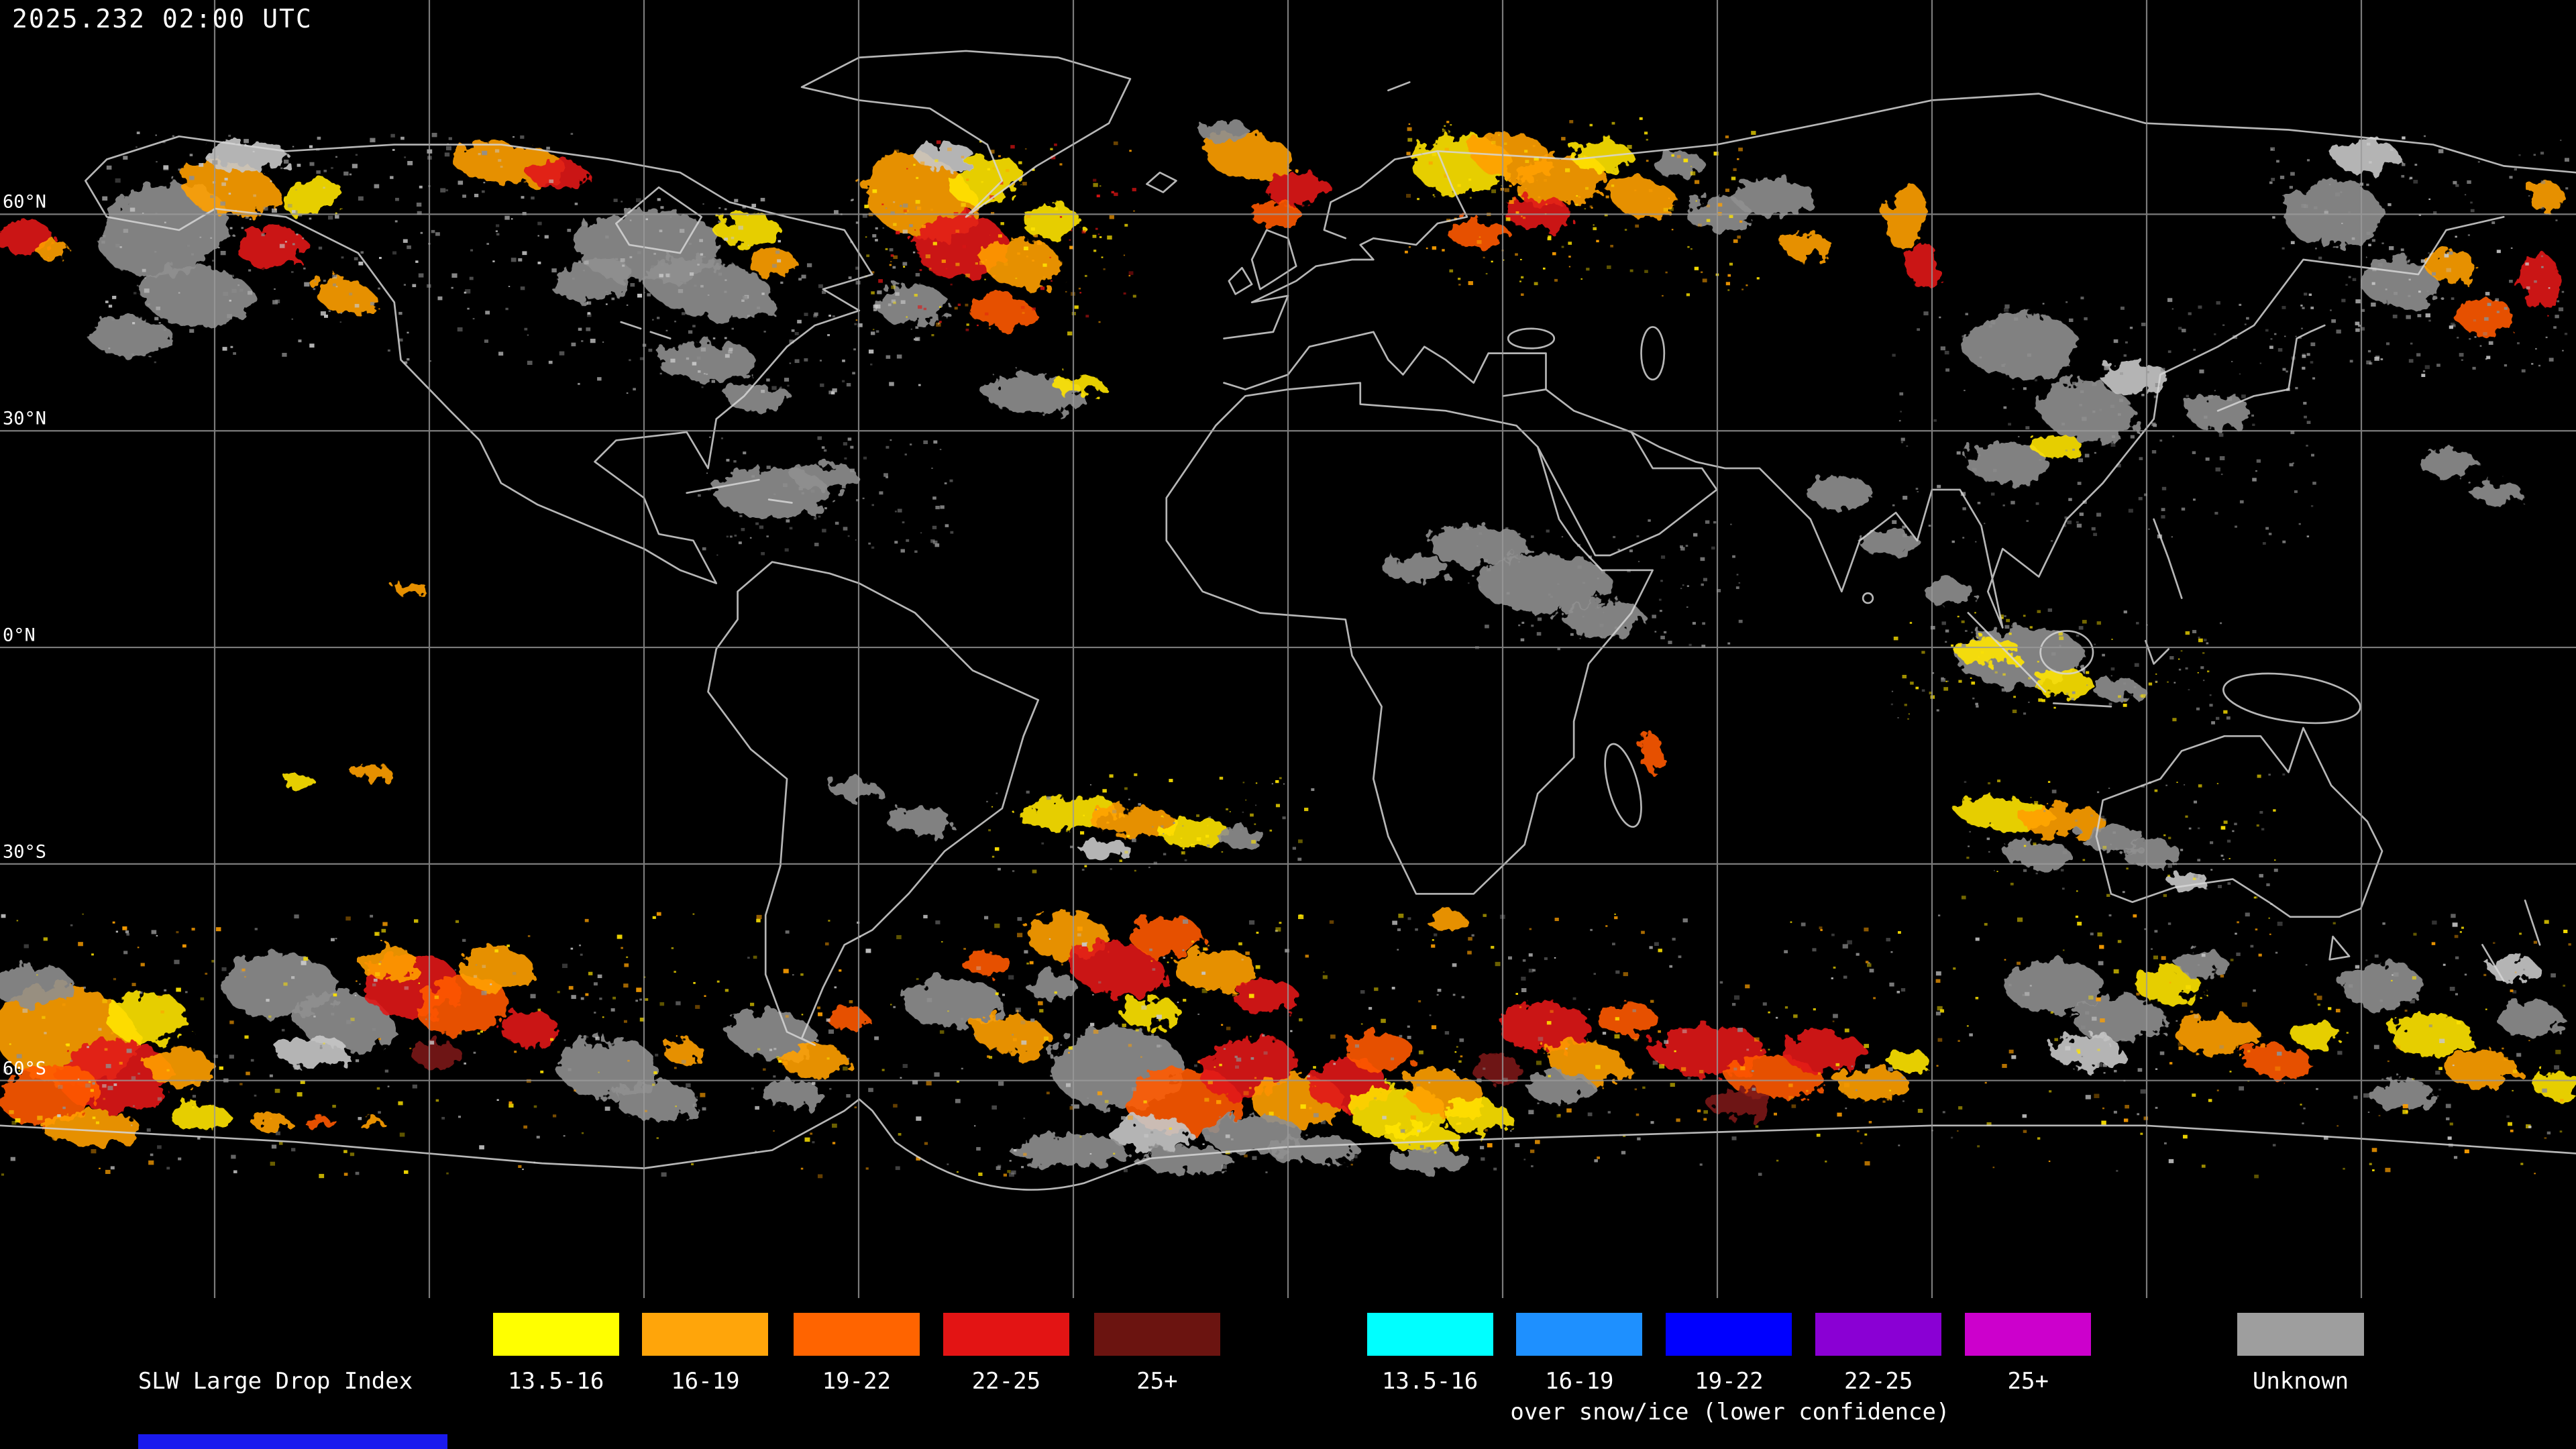  I want to click on lat-label-0n: 0°N, so click(19, 635).